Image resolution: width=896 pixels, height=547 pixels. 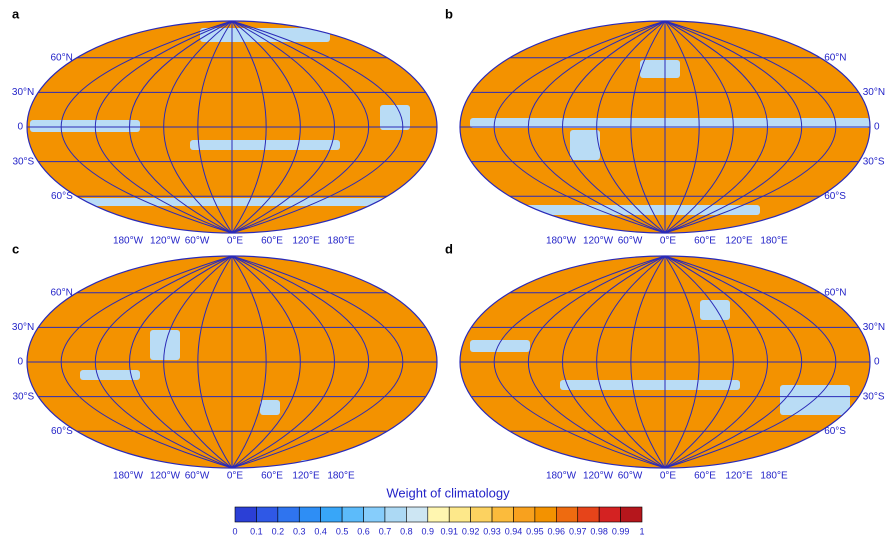 I want to click on colorbar-label: 0.4, so click(x=320, y=531).